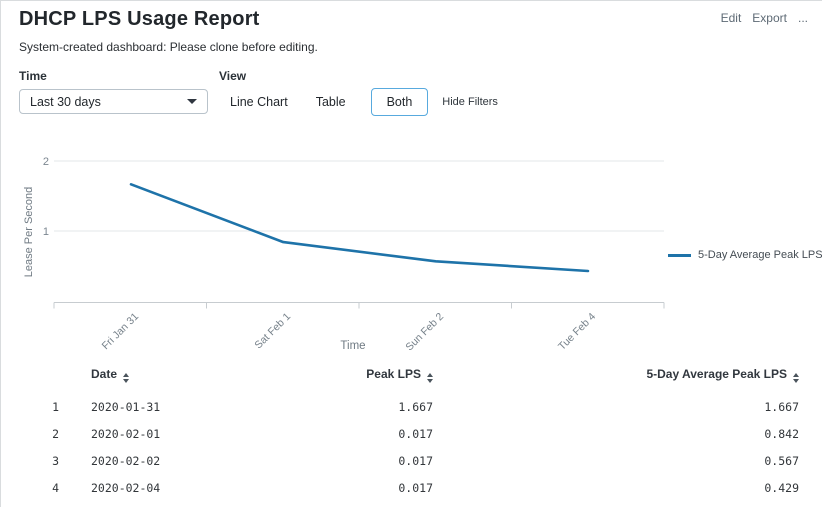 This screenshot has width=822, height=507. I want to click on view-filter-label: View, so click(233, 76).